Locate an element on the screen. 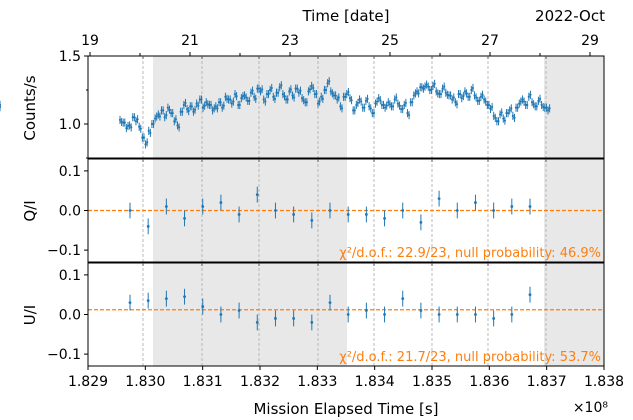  x-tick-label: 1.829 is located at coordinates (88, 382).